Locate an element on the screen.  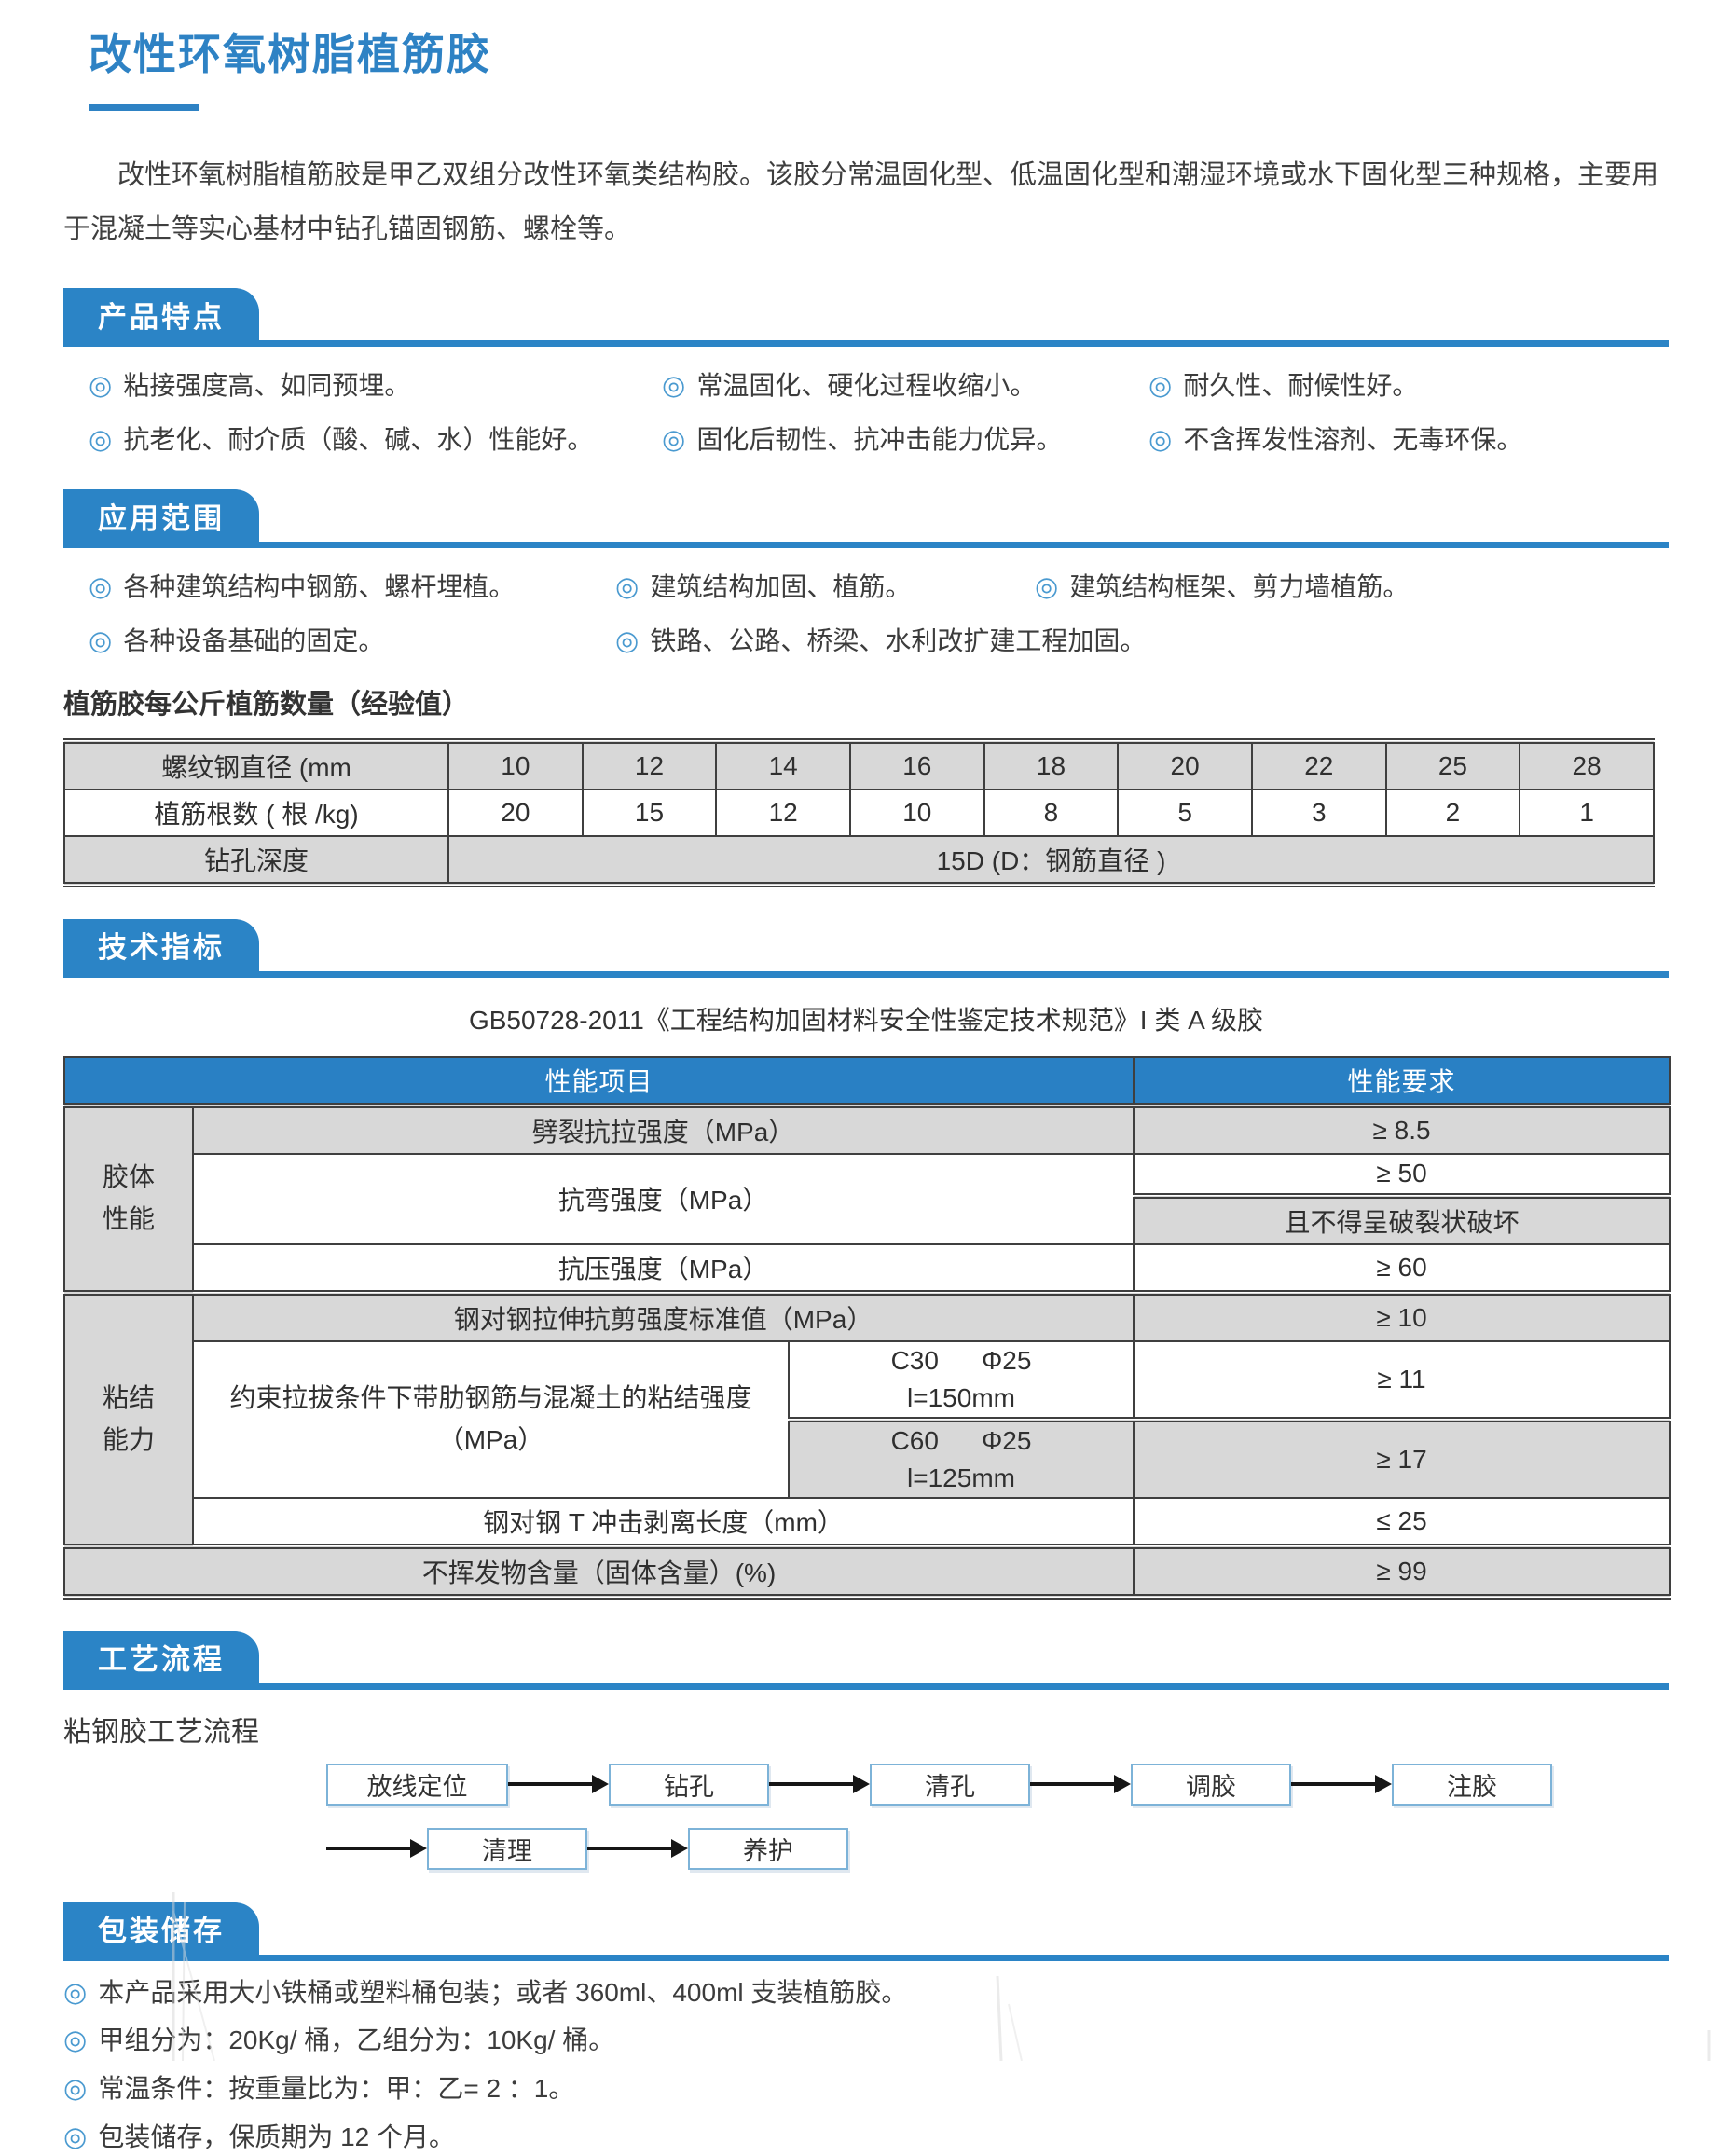
packaging-item: ◎ 本产品采用大小铁桶或塑料桶包装；或者 360ml、400ml 支装植筋胶。 is located at coordinates (866, 1994).